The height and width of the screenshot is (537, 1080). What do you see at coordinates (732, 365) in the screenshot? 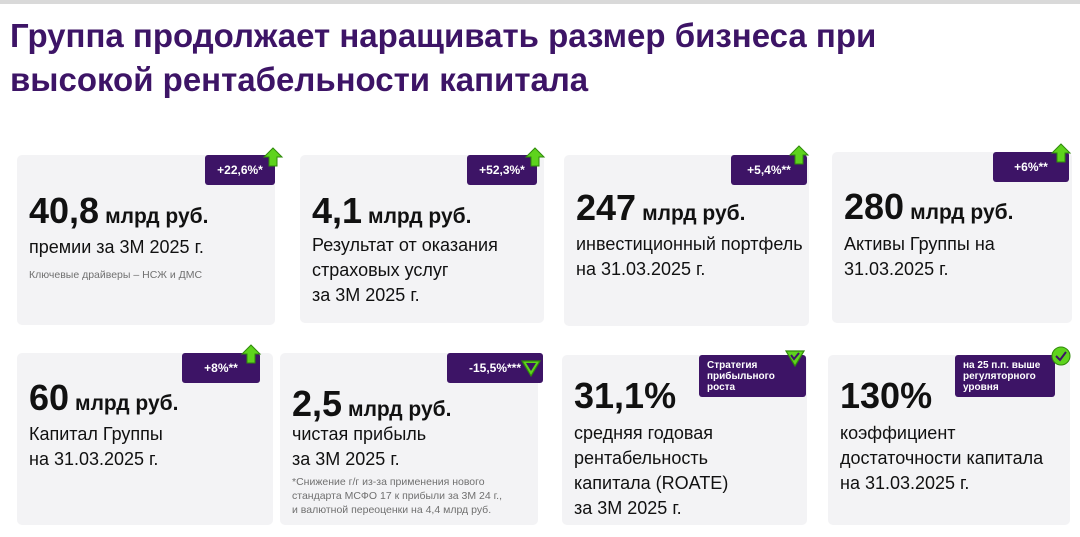
I see `change-badge-text: Стратегия` at bounding box center [732, 365].